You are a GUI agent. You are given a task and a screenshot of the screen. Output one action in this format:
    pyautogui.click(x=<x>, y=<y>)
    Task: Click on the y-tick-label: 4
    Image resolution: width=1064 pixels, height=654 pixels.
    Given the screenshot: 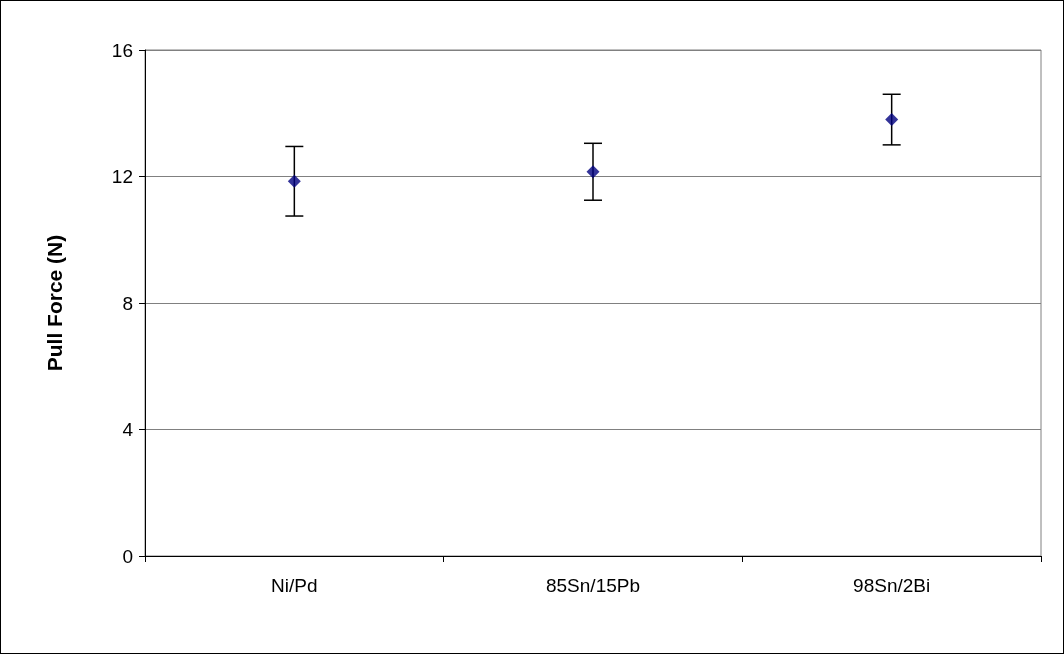 What is the action you would take?
    pyautogui.click(x=128, y=429)
    